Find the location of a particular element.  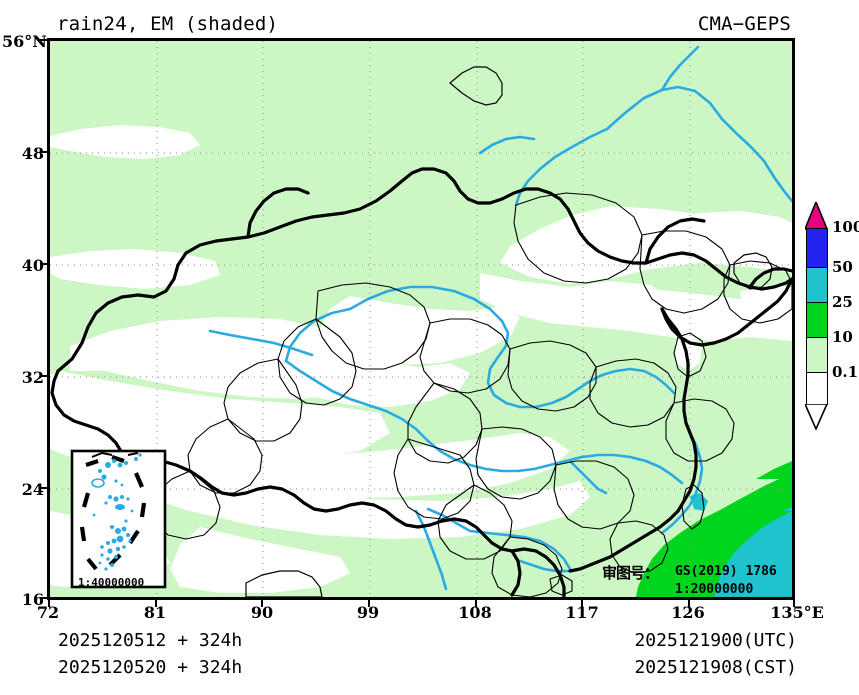

x-tick-label-99: 99 is located at coordinates (368, 612).